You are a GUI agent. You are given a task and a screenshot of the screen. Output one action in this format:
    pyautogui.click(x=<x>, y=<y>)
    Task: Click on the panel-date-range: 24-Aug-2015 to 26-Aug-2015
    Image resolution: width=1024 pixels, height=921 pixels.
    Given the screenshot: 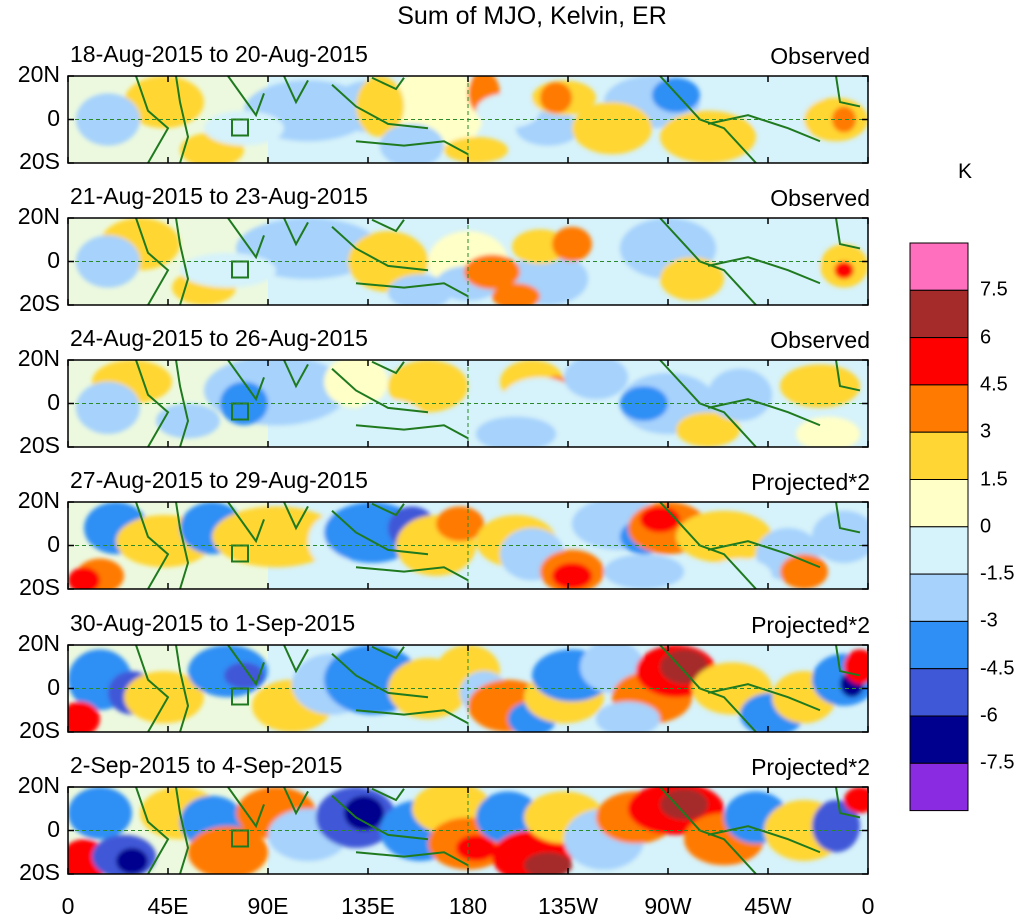 What is the action you would take?
    pyautogui.click(x=219, y=338)
    